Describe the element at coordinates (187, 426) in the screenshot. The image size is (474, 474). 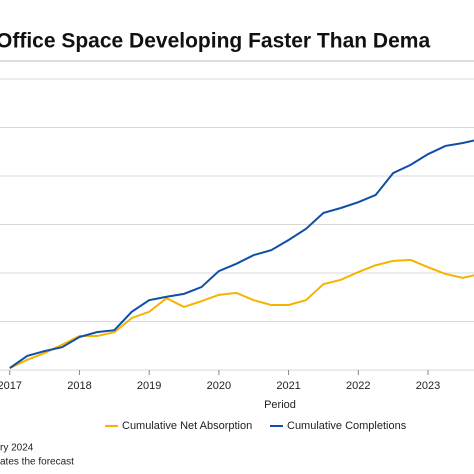
I see `legend-label: Cumulative Net Absorption` at that location.